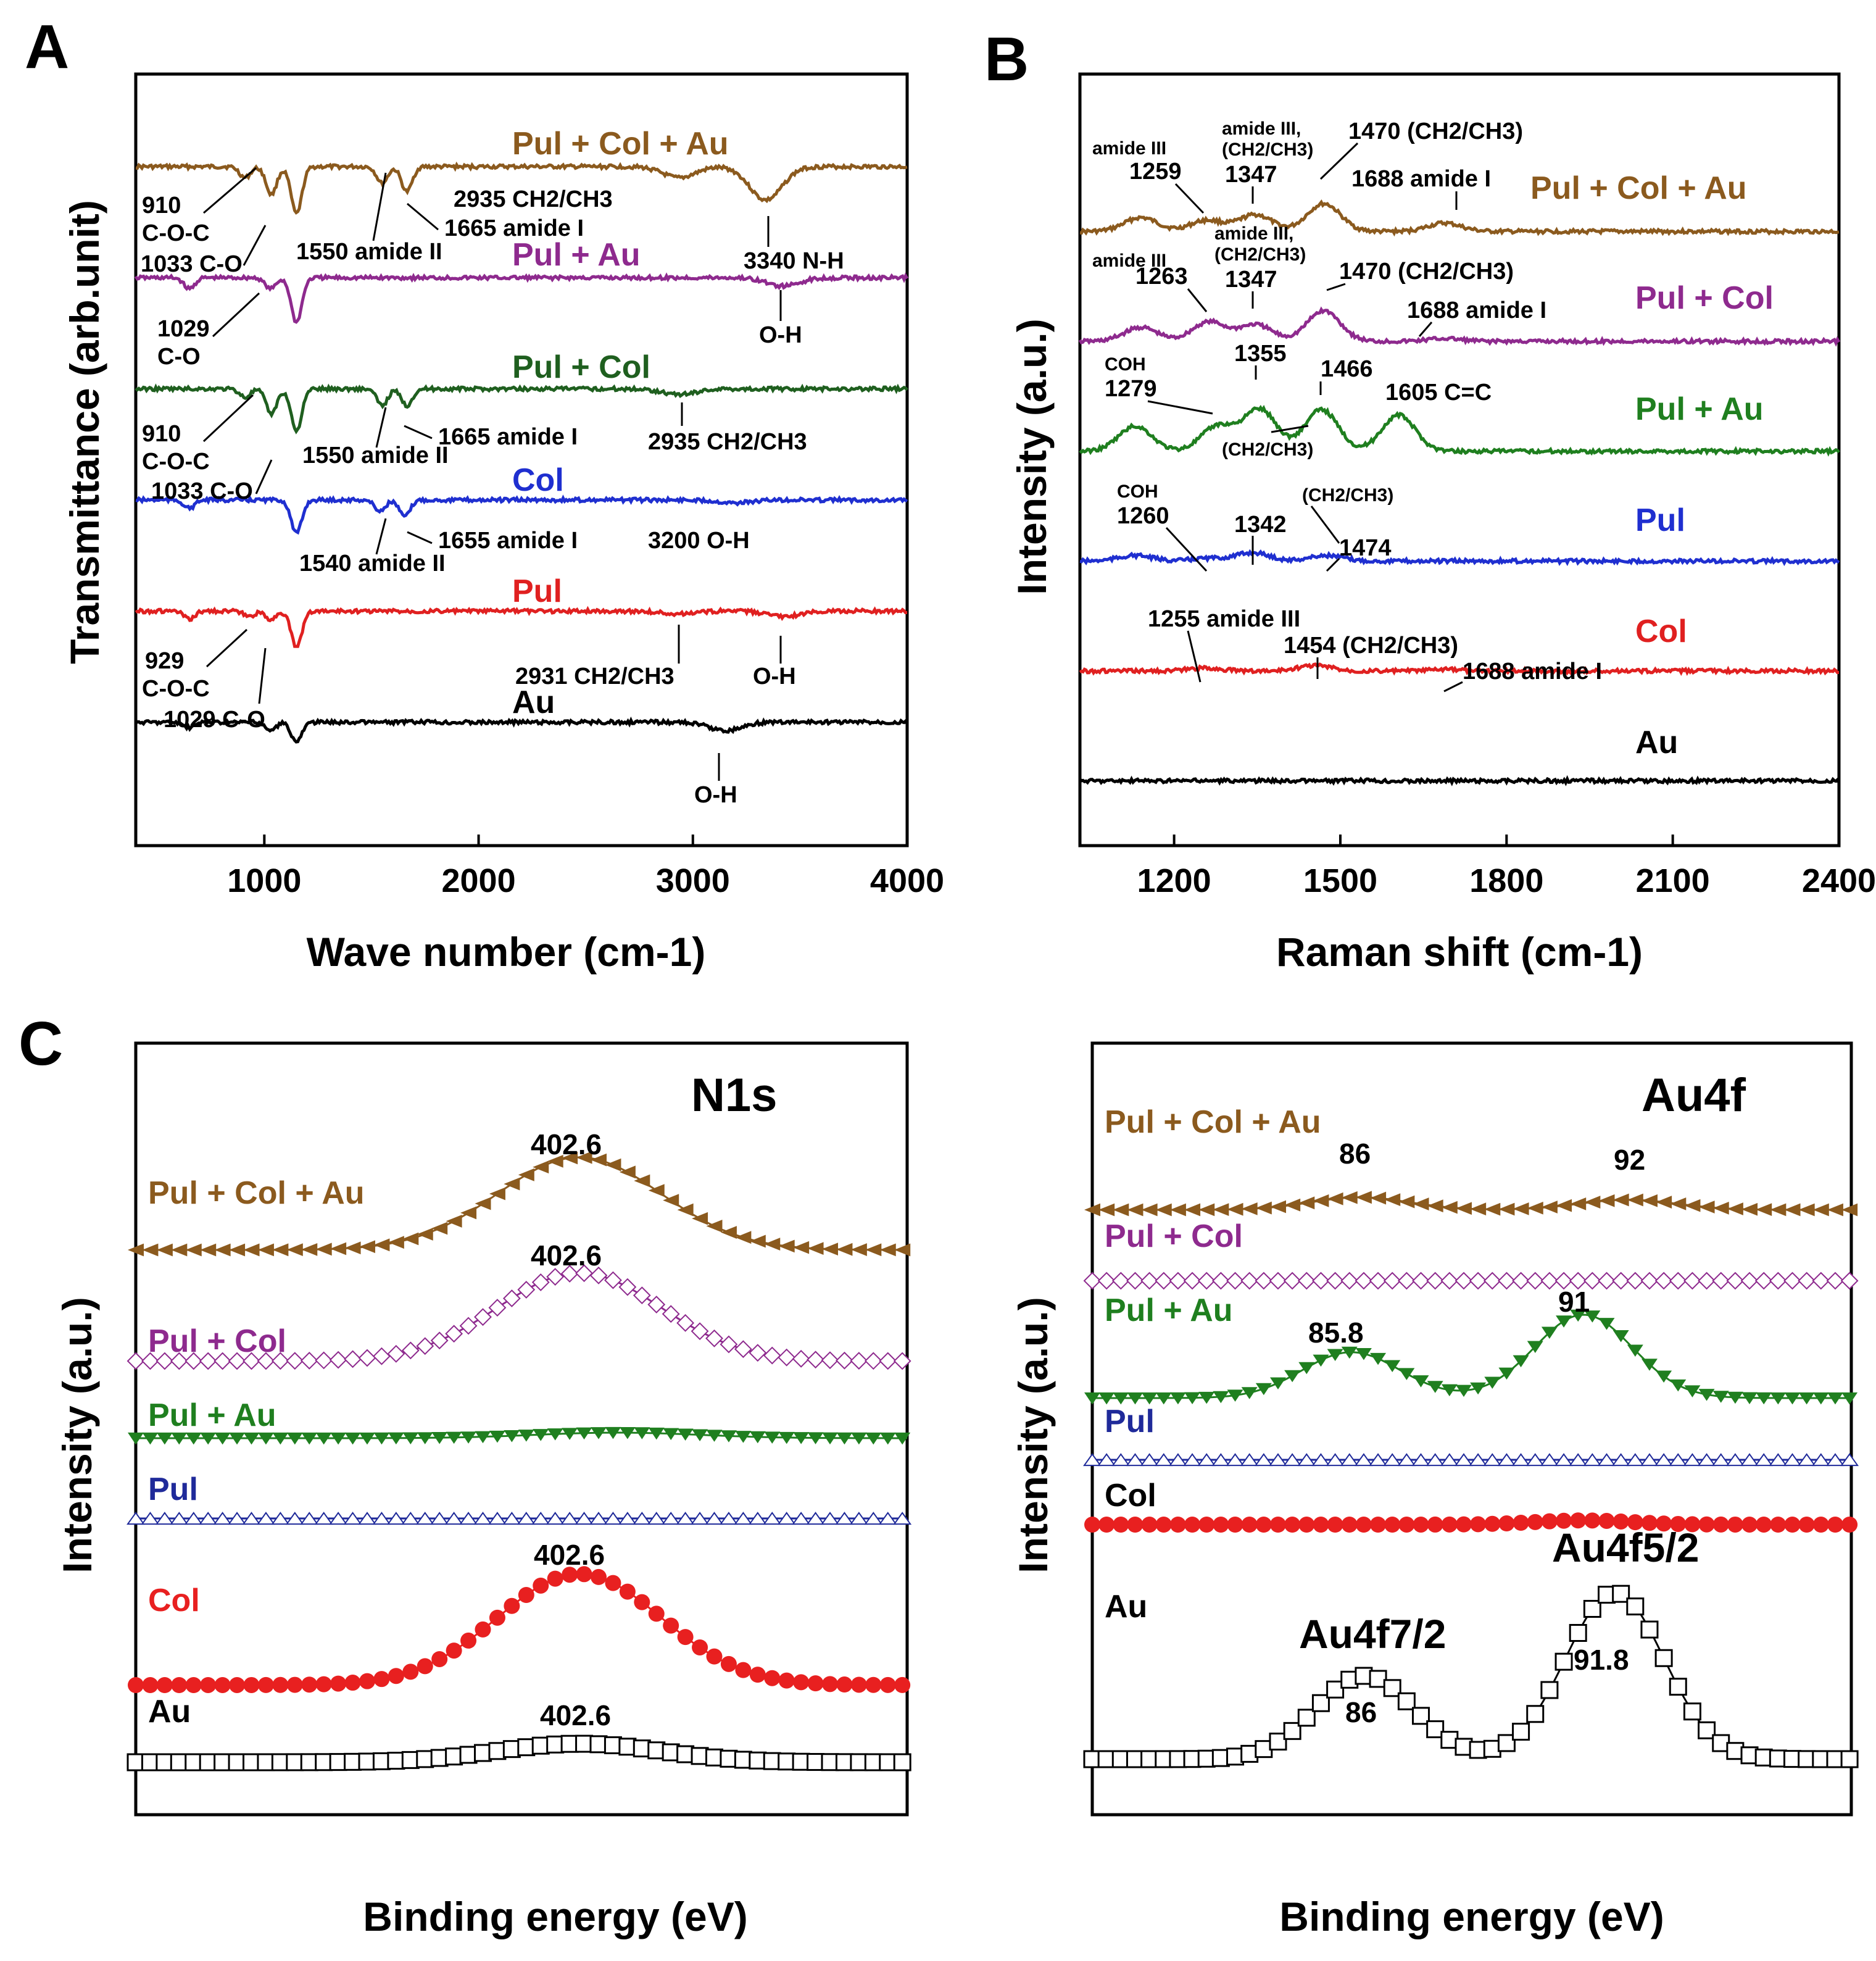 This screenshot has height=1961, width=1876. What do you see at coordinates (1426, 272) in the screenshot?
I see `b-ann: 1470 (CH2/CH3)` at bounding box center [1426, 272].